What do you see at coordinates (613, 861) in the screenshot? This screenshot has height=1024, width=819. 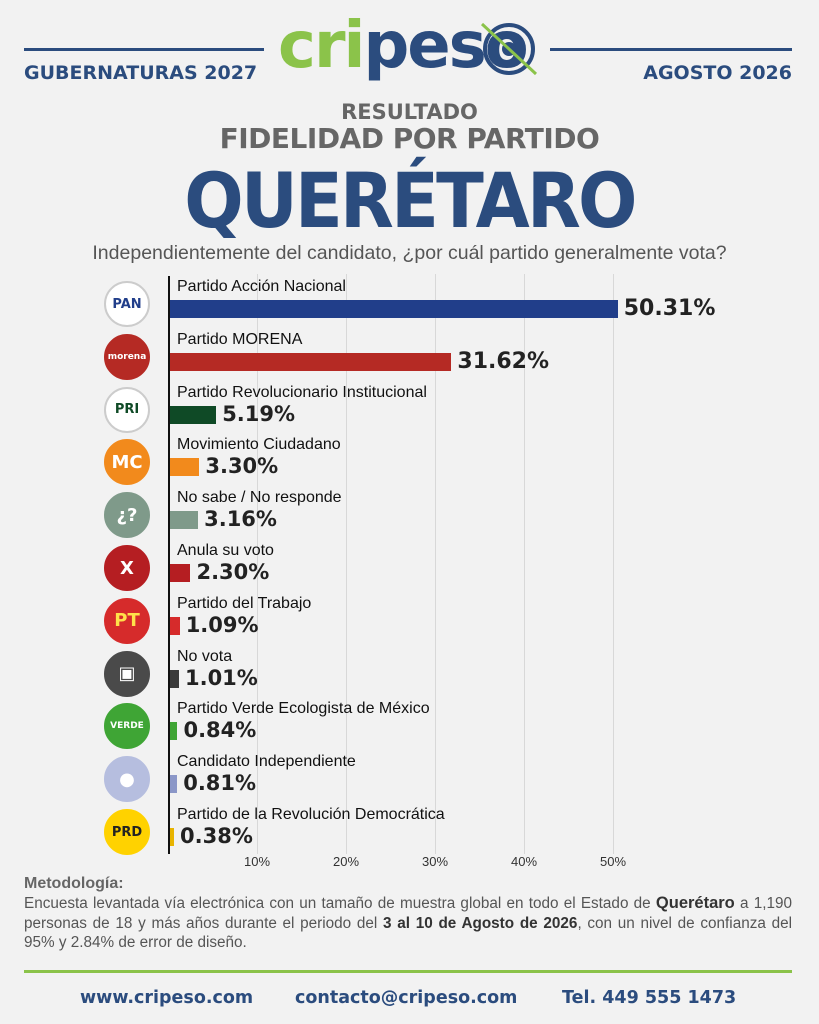 I see `x-tick-label: 50%` at bounding box center [613, 861].